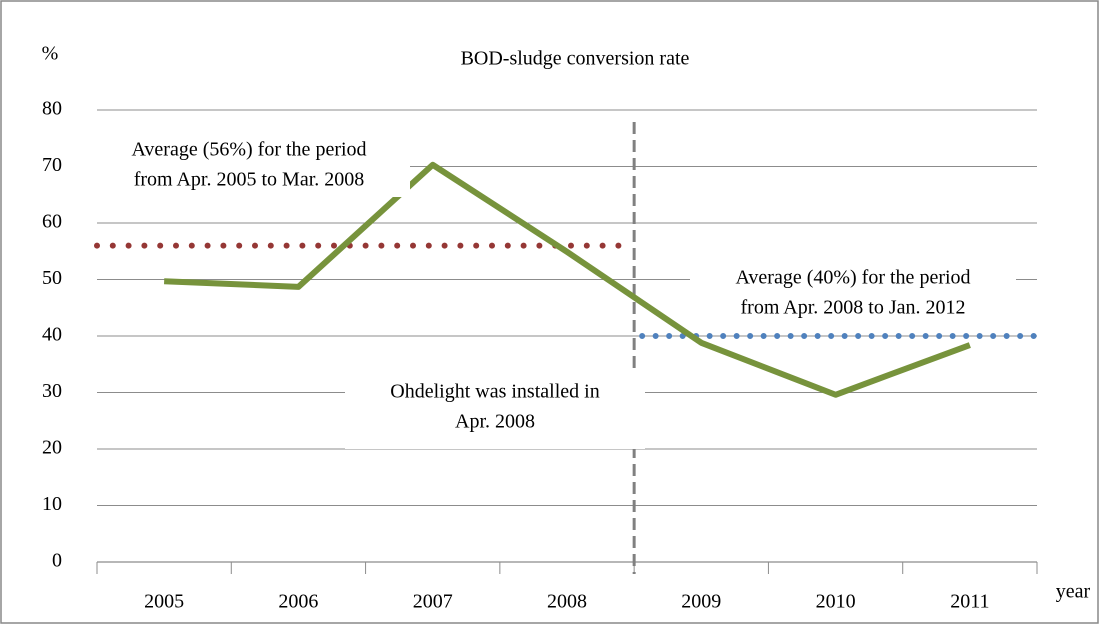  I want to click on x-tick-label: 2007, so click(433, 602).